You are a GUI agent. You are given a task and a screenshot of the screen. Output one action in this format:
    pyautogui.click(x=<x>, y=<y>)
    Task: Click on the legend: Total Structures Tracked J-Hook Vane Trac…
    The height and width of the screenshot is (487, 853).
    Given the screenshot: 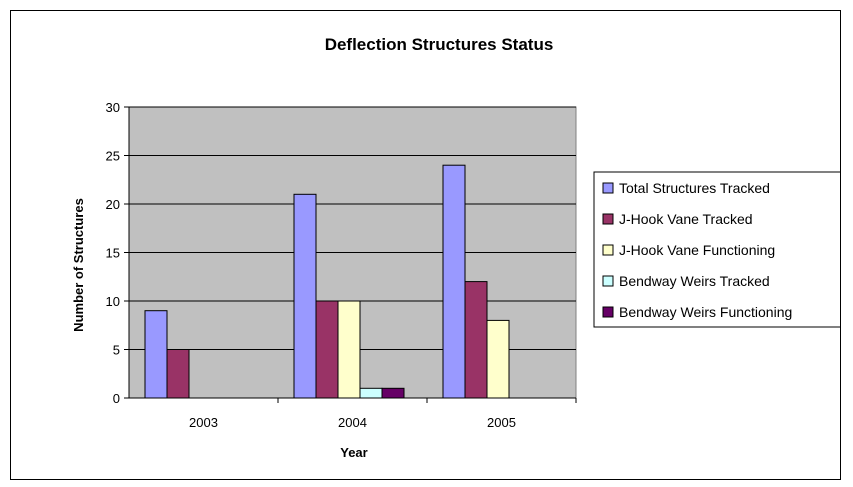 What is the action you would take?
    pyautogui.click(x=721, y=249)
    